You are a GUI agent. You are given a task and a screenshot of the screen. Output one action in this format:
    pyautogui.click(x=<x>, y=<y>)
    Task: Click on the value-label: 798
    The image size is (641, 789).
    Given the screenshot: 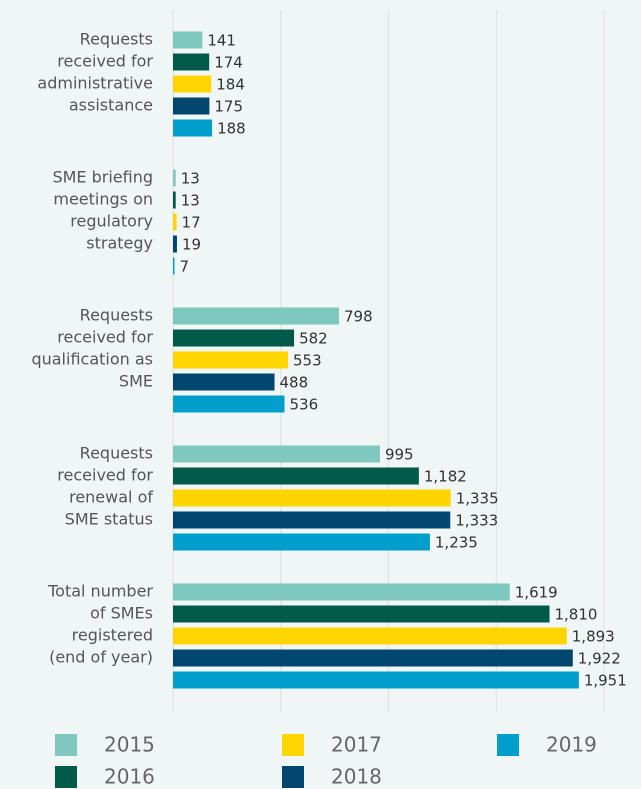 What is the action you would take?
    pyautogui.click(x=358, y=317)
    